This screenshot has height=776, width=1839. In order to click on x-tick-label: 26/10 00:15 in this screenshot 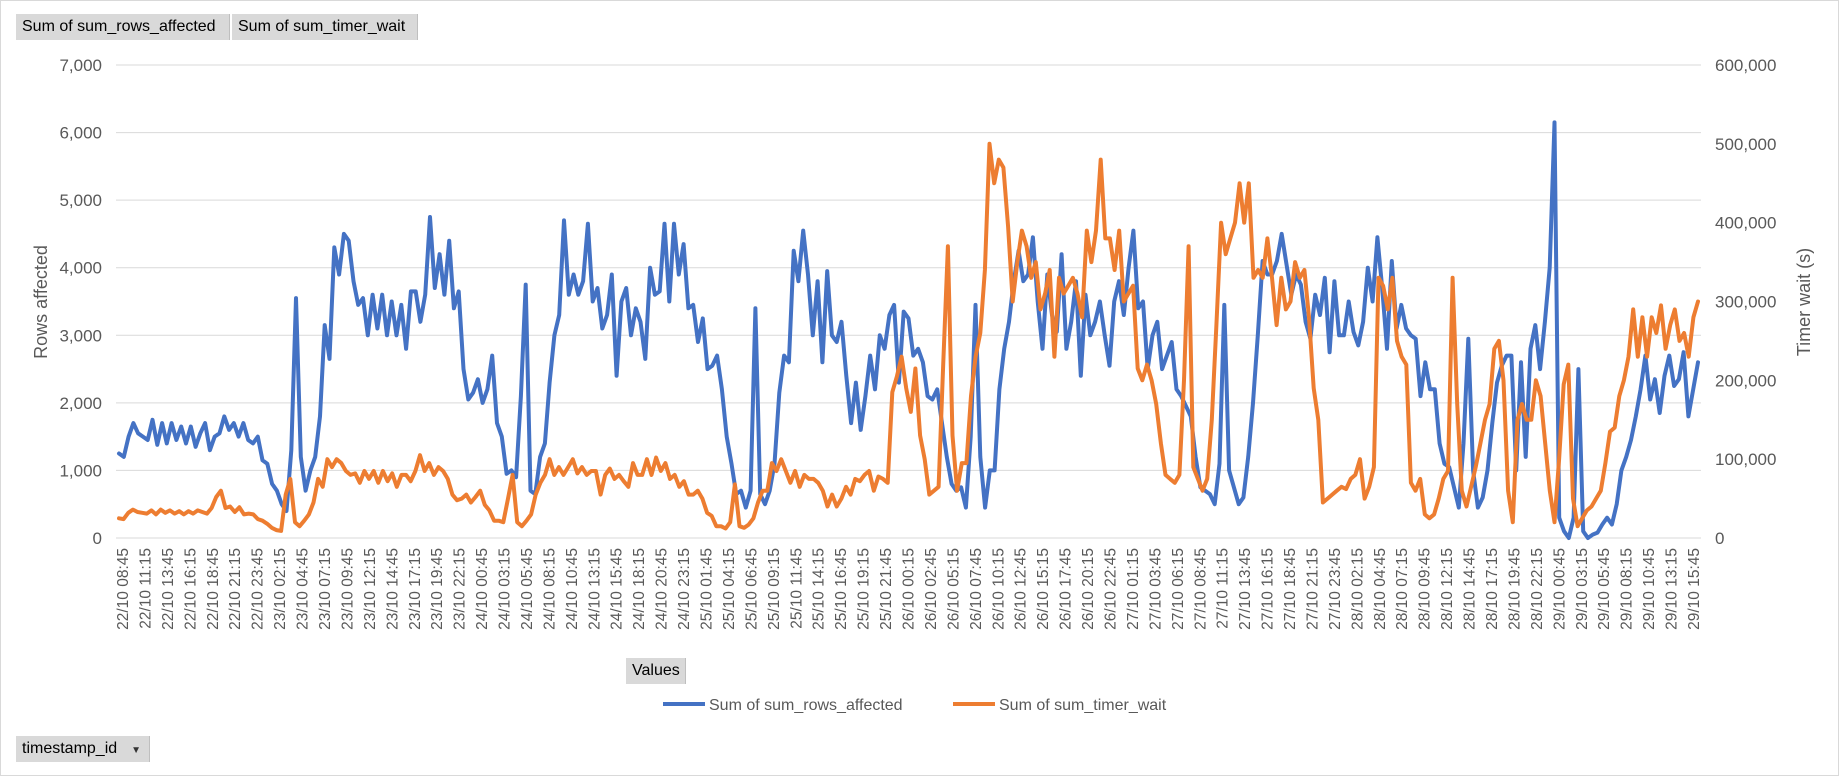, I will do `click(909, 589)`.